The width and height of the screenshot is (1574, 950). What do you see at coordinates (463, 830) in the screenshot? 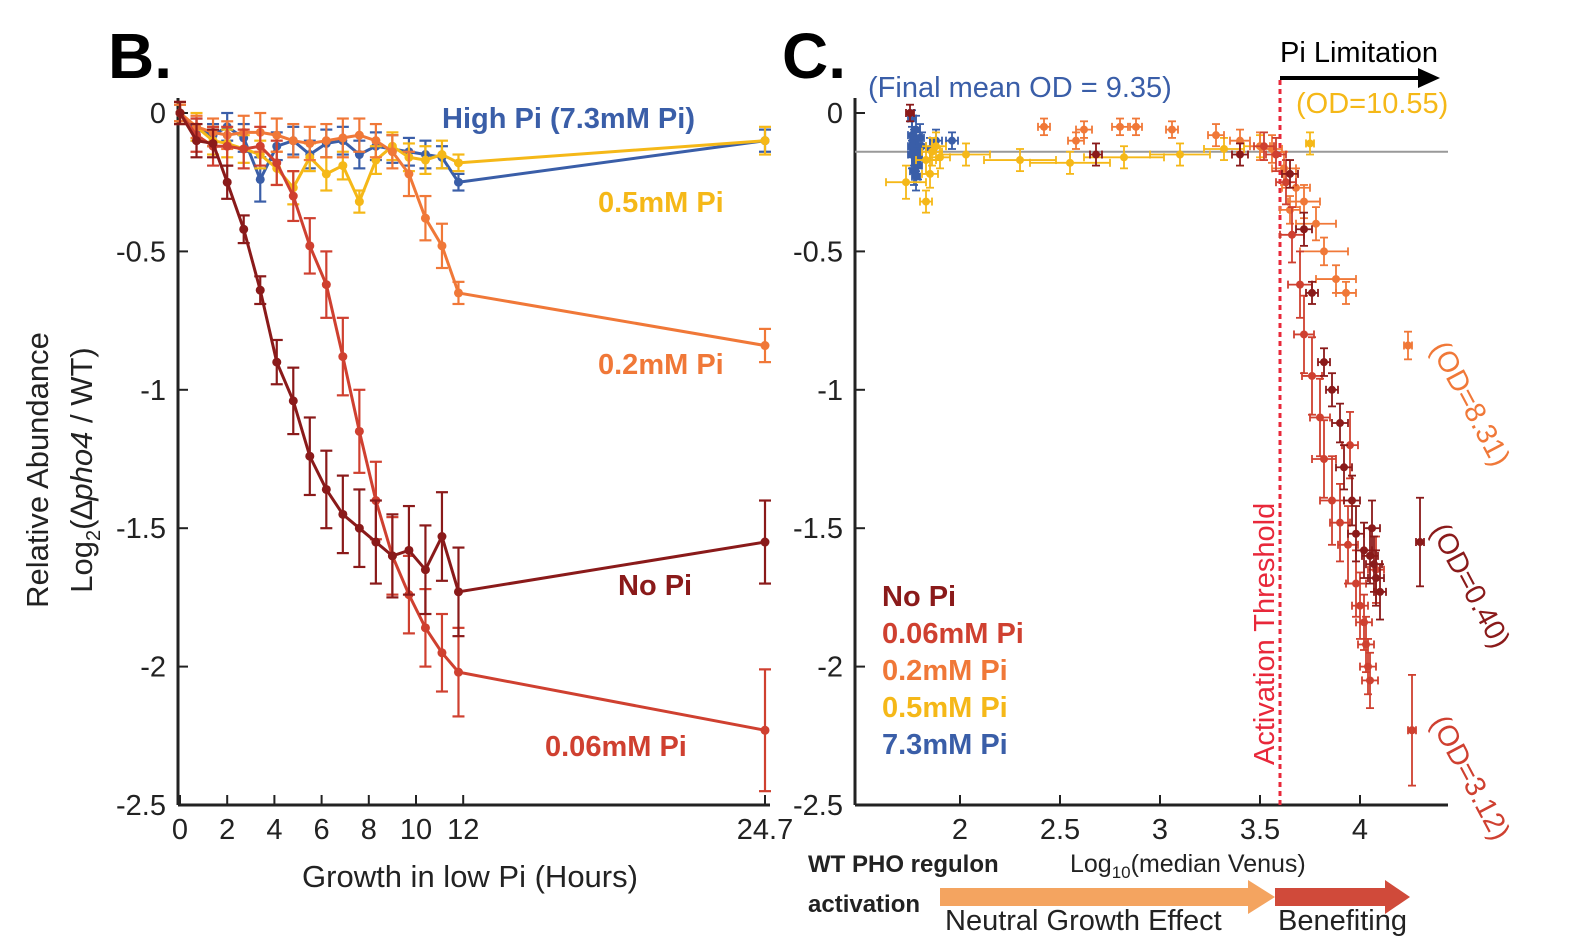
I see `b-x-tick-label: 12` at bounding box center [463, 830].